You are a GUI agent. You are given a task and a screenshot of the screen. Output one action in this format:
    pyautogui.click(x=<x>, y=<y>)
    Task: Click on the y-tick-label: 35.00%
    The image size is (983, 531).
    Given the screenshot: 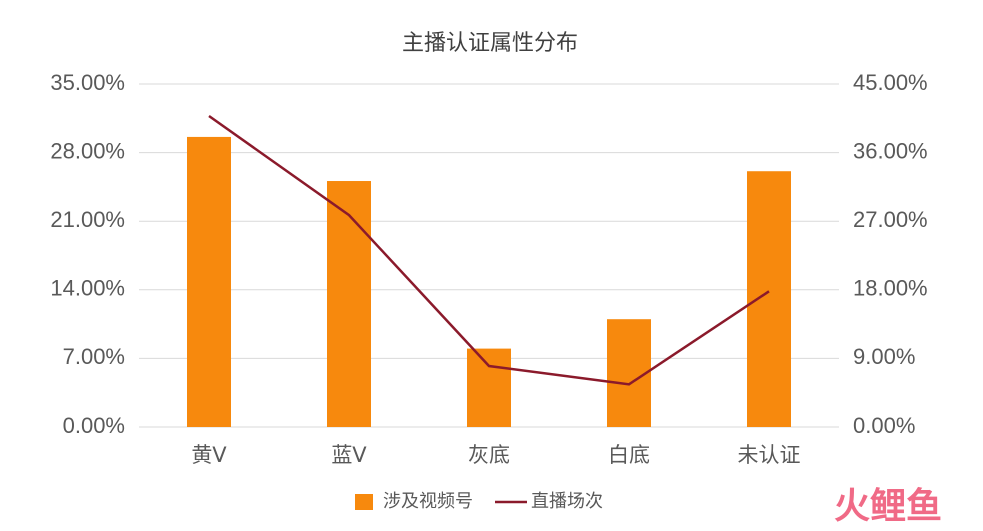 What is the action you would take?
    pyautogui.click(x=87, y=82)
    